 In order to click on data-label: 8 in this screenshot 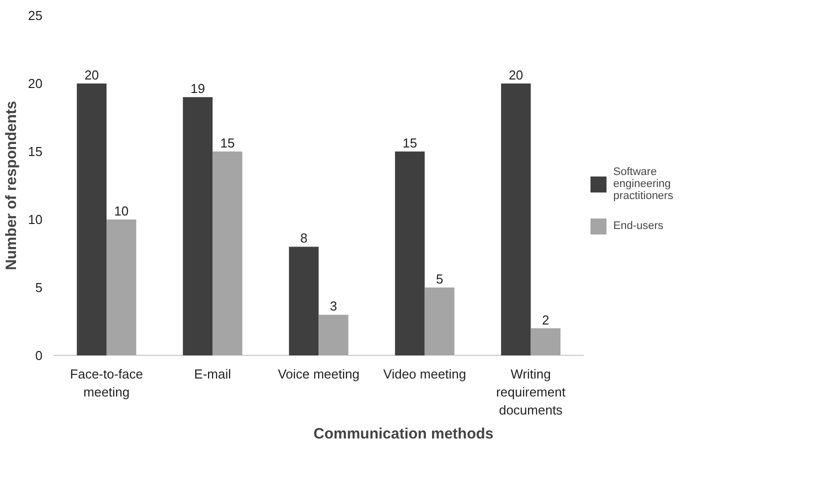, I will do `click(304, 238)`.